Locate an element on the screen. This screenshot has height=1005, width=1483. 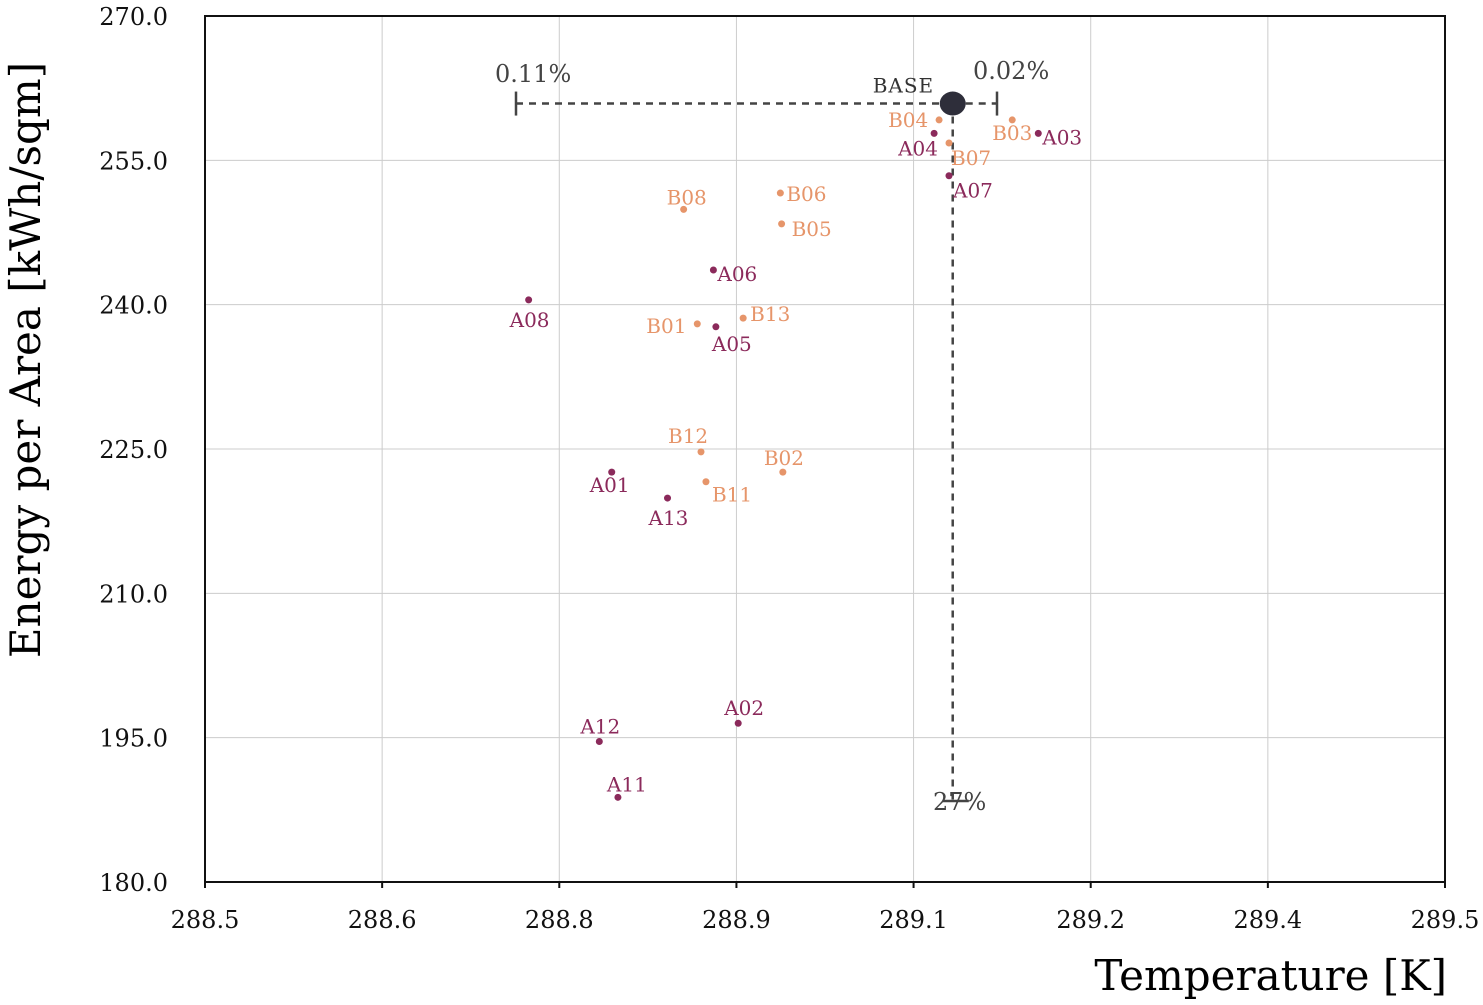
x-tick-label: 288.9 is located at coordinates (736, 920).